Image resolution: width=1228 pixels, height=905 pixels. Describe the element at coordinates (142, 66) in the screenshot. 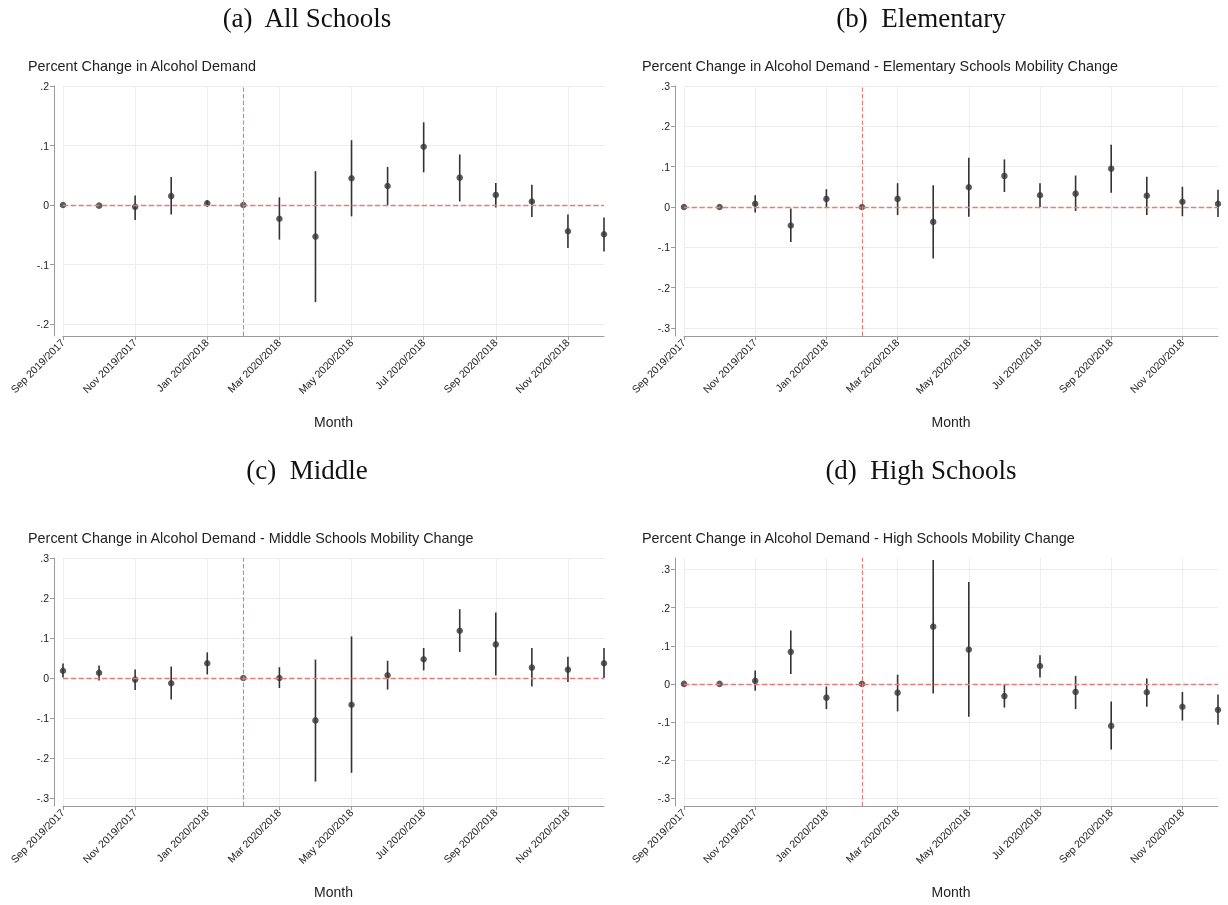

I see `chart-subtitle: Percent Change in Alcohol Demand` at that location.